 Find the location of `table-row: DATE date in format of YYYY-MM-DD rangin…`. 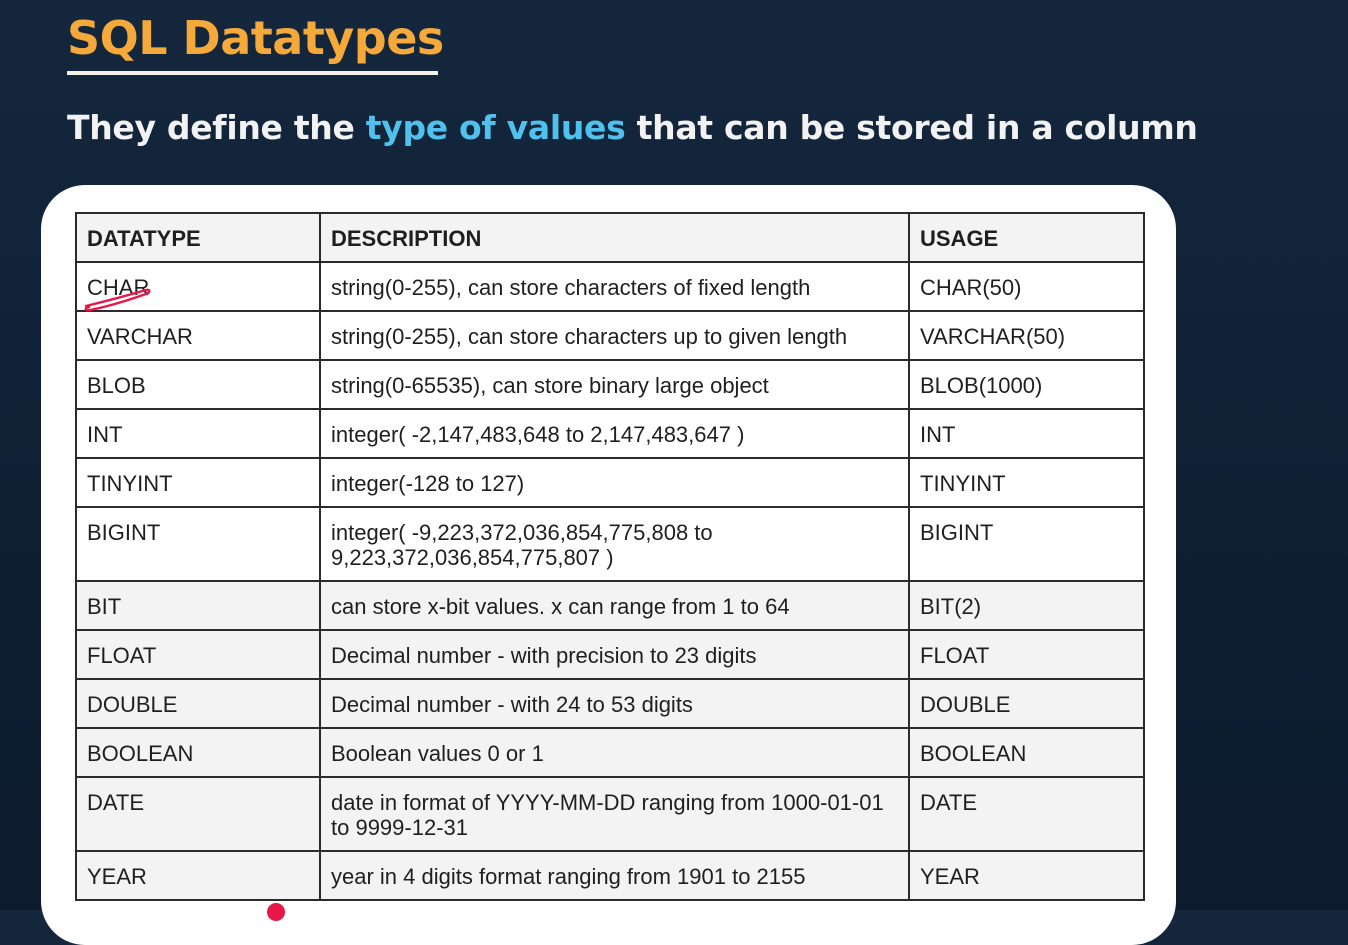

table-row: DATE date in format of YYYY-MM-DD rangin… is located at coordinates (610, 814).